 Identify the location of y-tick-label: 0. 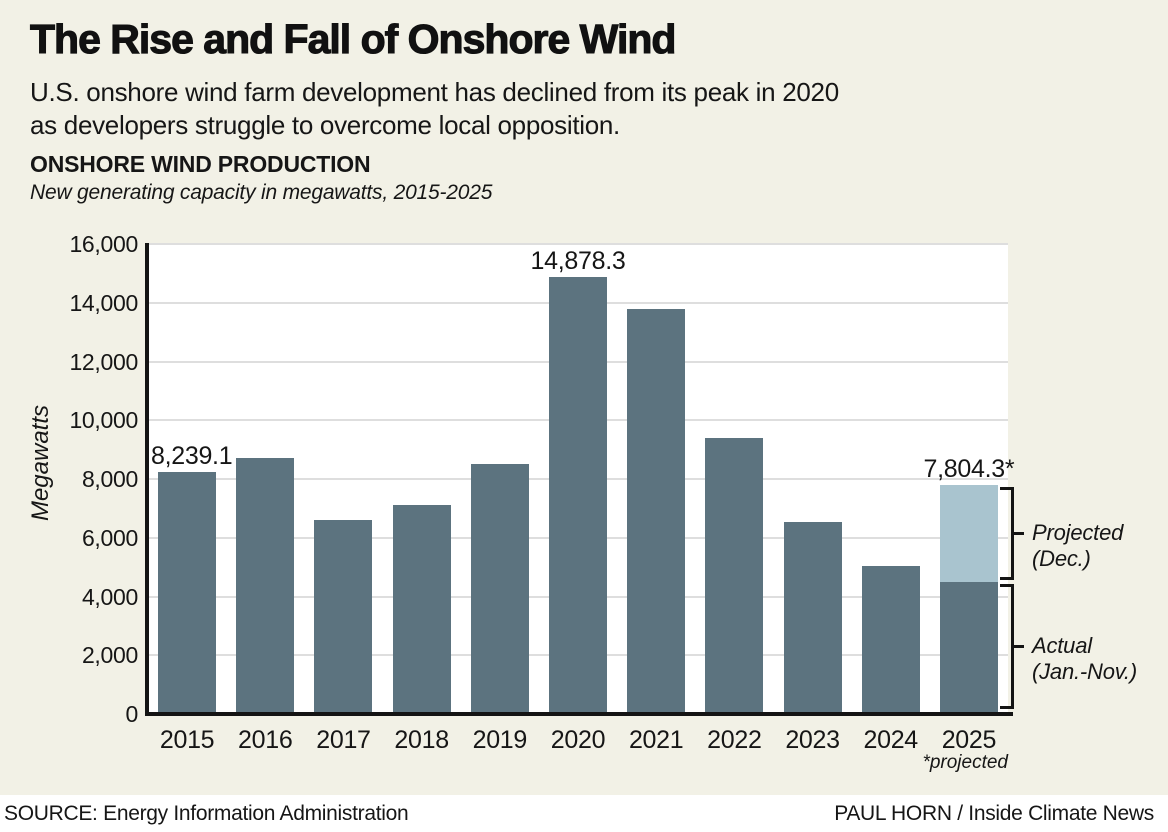
(132, 714).